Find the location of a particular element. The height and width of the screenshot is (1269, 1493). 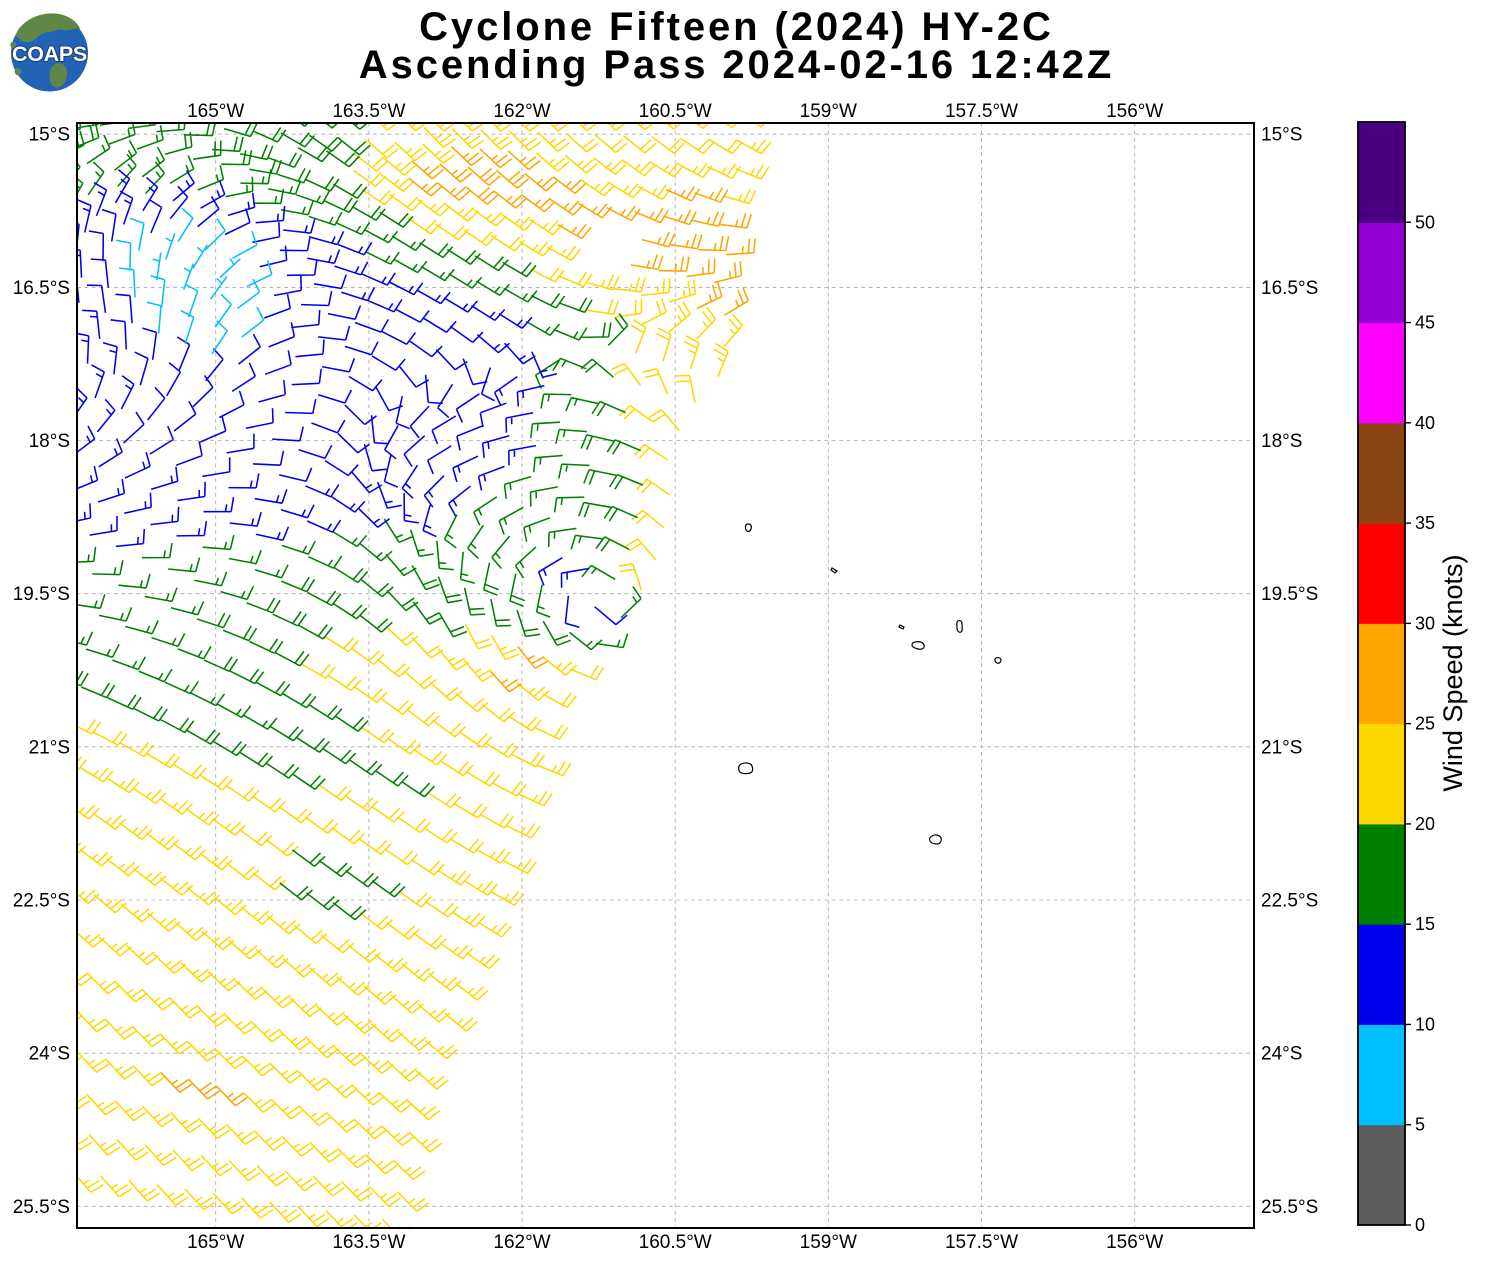

svg-text: 45 is located at coordinates (1425, 323).